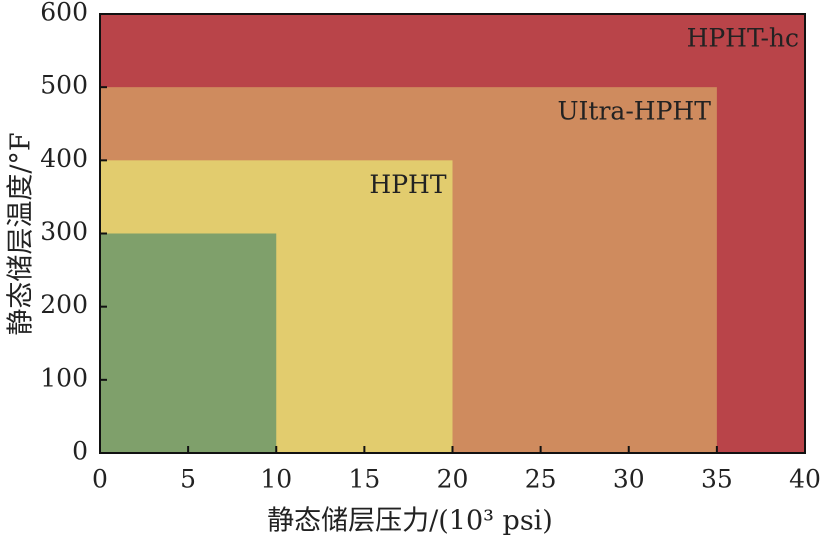  I want to click on region, so click(188, 343).